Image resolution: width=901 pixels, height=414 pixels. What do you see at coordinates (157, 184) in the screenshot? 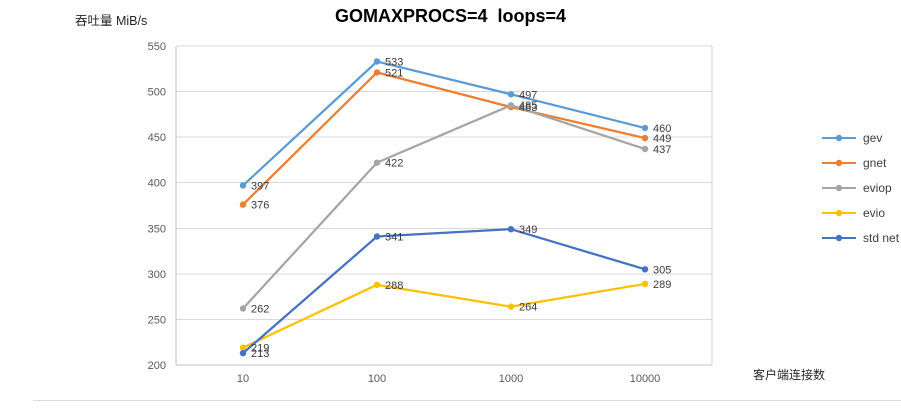
I see `y-tick-label: 400` at bounding box center [157, 184].